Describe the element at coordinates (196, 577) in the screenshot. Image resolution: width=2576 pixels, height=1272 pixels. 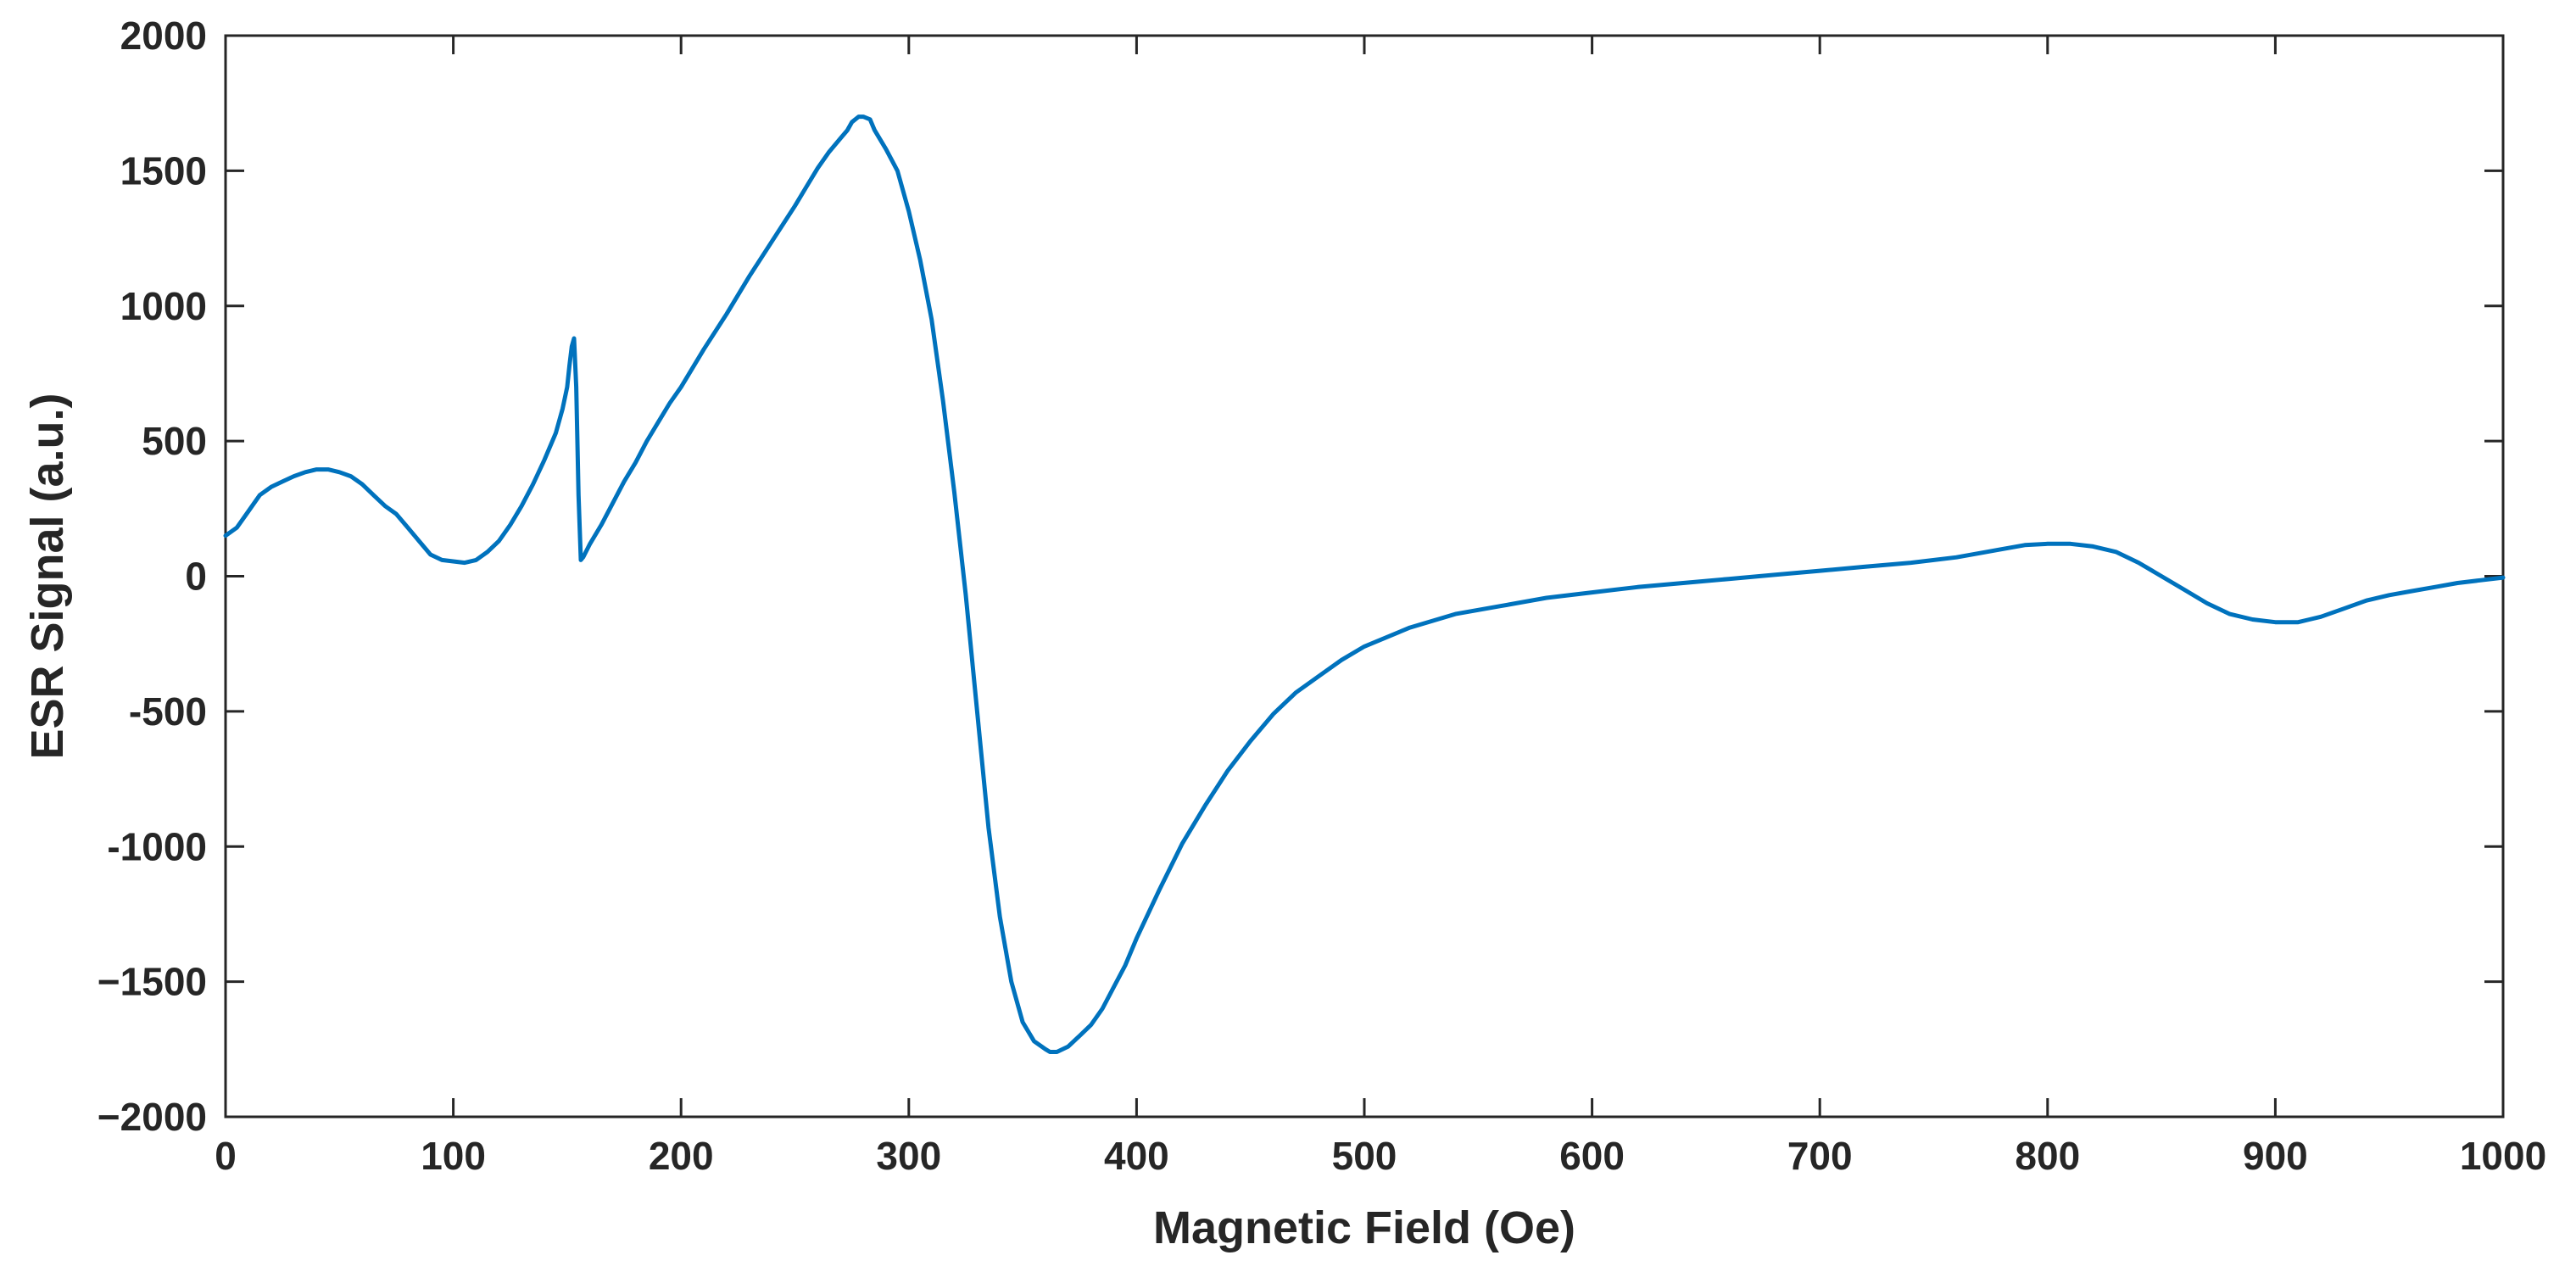
I see `y-tick-label: 0` at that location.